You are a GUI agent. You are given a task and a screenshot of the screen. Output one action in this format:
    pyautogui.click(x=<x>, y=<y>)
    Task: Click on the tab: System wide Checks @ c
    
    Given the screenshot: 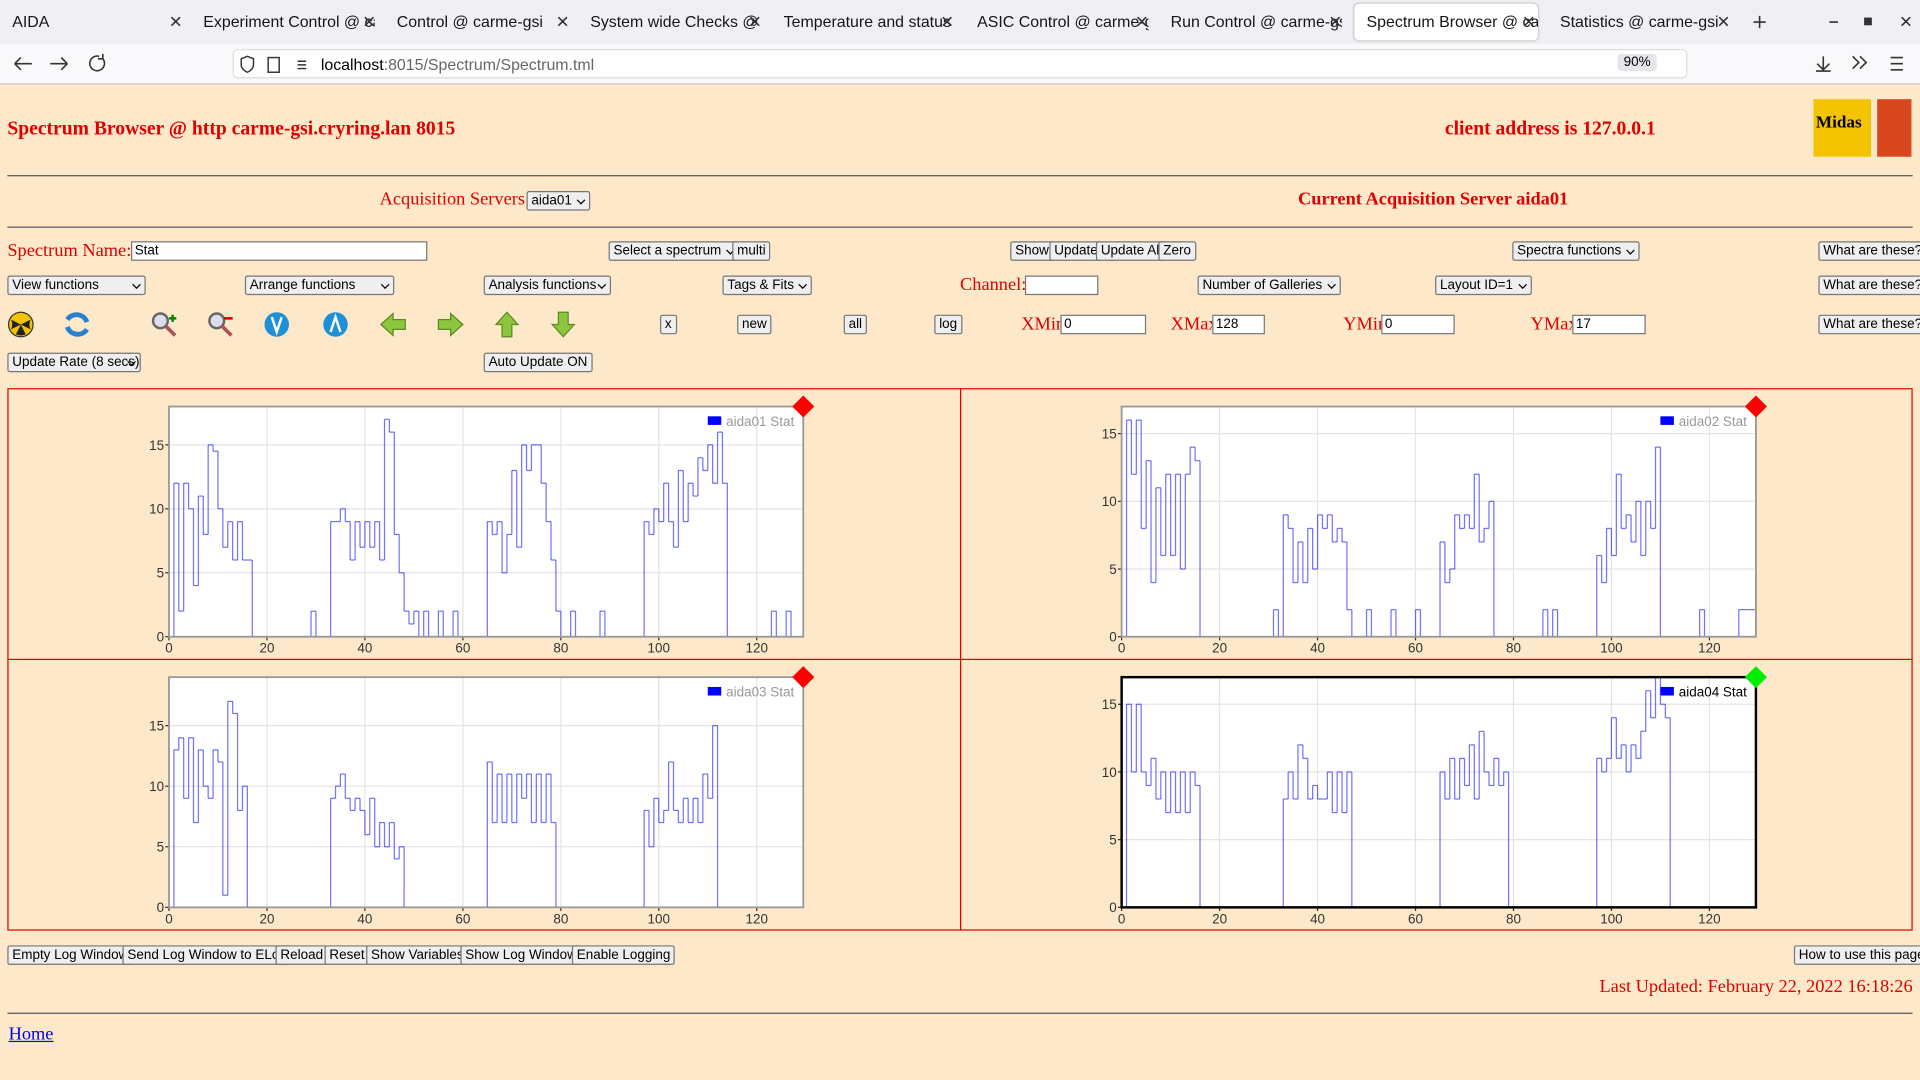 What is the action you would take?
    pyautogui.click(x=676, y=21)
    